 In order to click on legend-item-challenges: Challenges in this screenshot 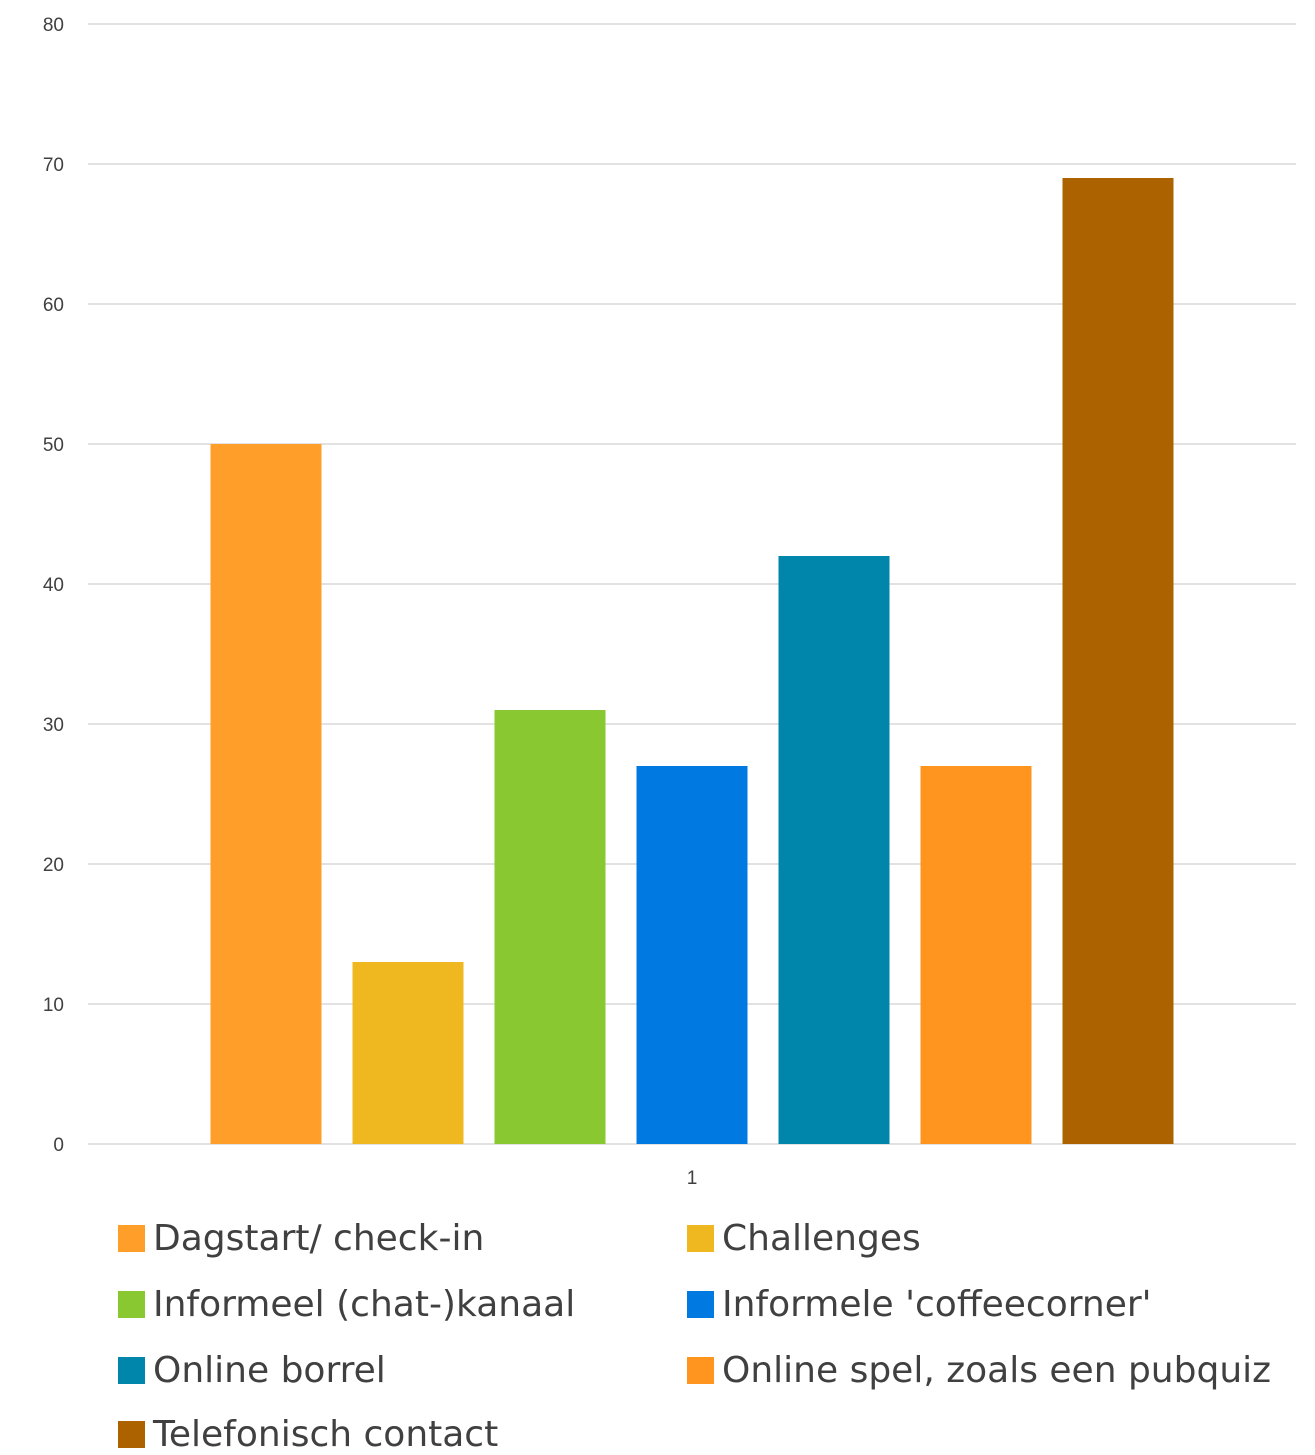, I will do `click(804, 1238)`.